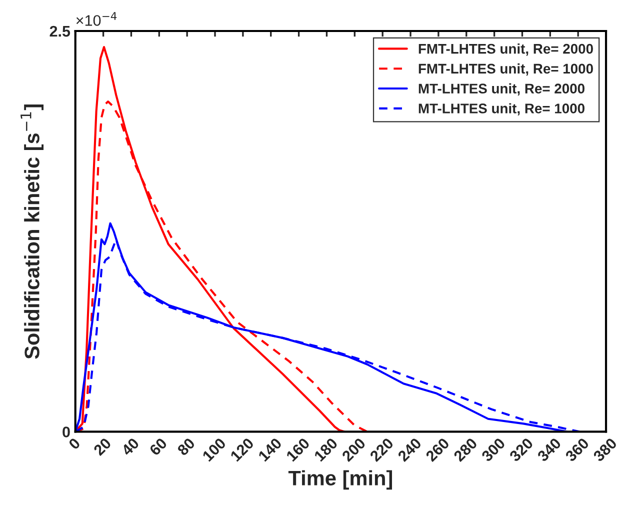 This screenshot has width=628, height=517. Describe the element at coordinates (186, 446) in the screenshot. I see `x-tick-label: 80` at that location.